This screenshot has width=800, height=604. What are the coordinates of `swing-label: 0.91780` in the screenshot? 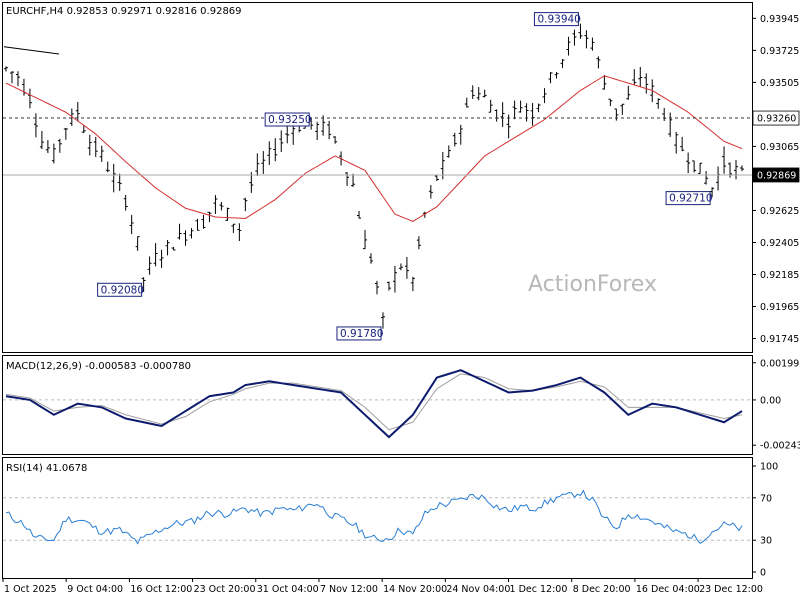 It's located at (359, 333).